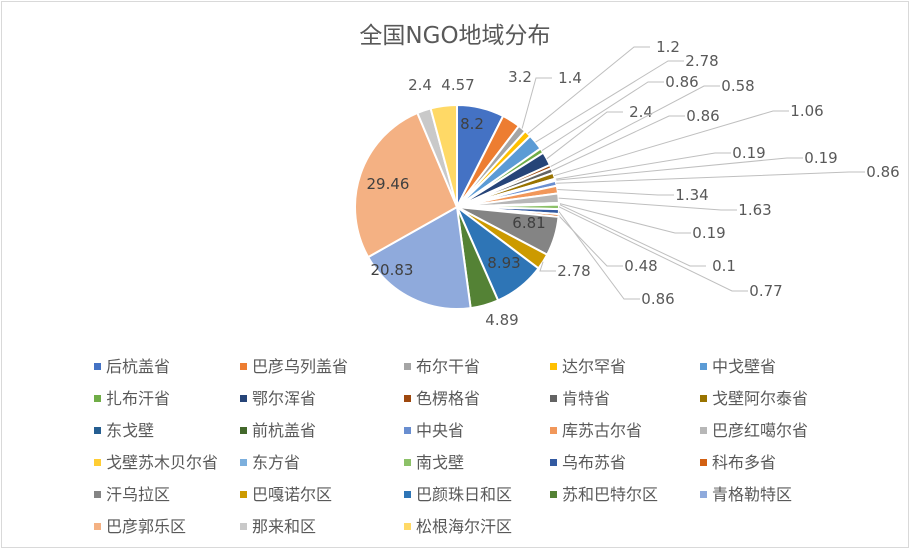 This screenshot has width=910, height=549. What do you see at coordinates (420, 85) in the screenshot?
I see `data-label: 2.4` at bounding box center [420, 85].